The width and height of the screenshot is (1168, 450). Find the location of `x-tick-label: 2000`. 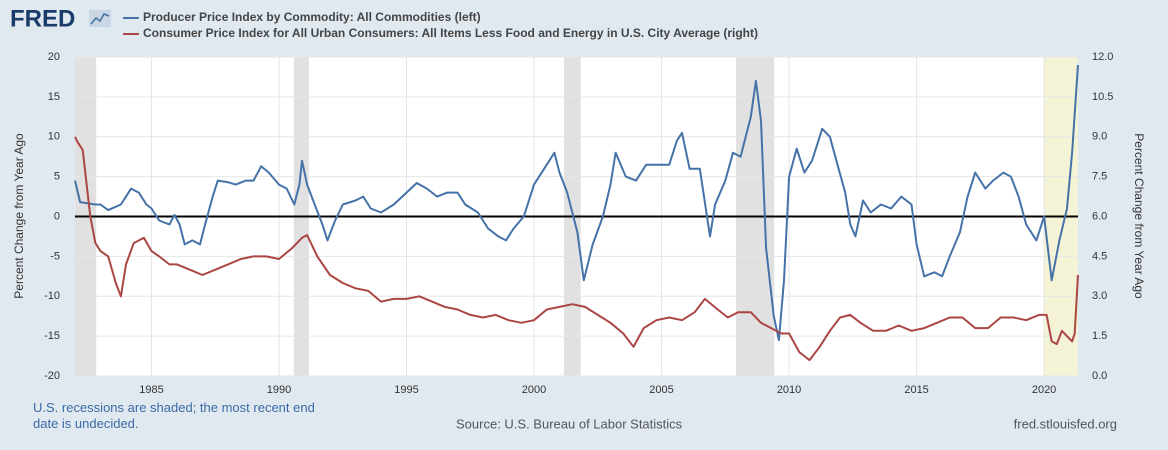

x-tick-label: 2000 is located at coordinates (534, 390).